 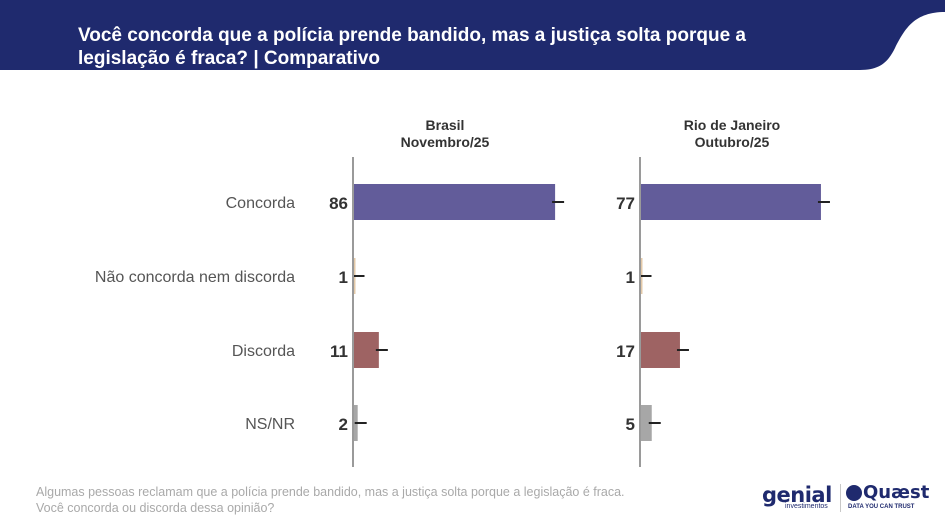 What do you see at coordinates (732, 125) in the screenshot?
I see `panel-title: Rio de Janeiro` at bounding box center [732, 125].